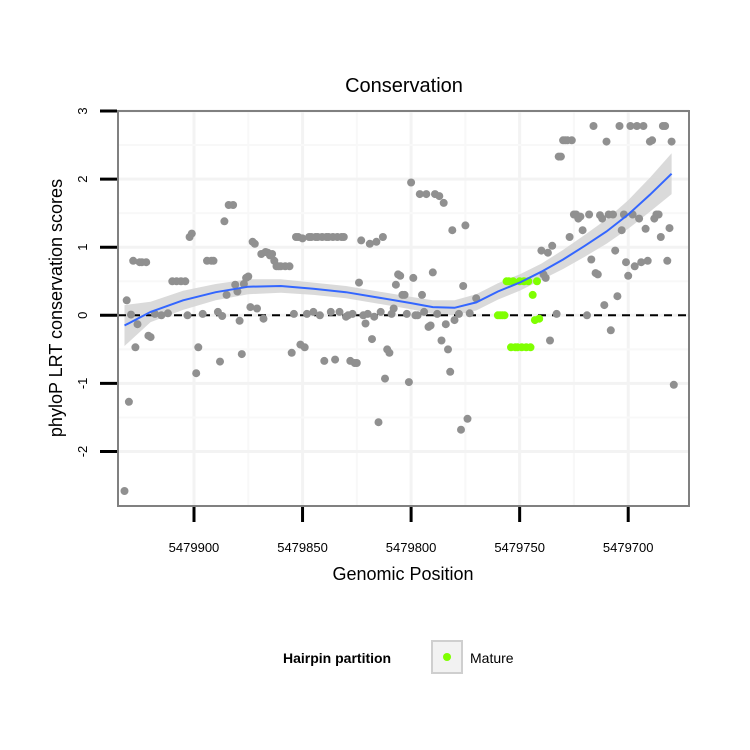  Describe the element at coordinates (82, 178) in the screenshot. I see `y-tick-label: 2` at that location.